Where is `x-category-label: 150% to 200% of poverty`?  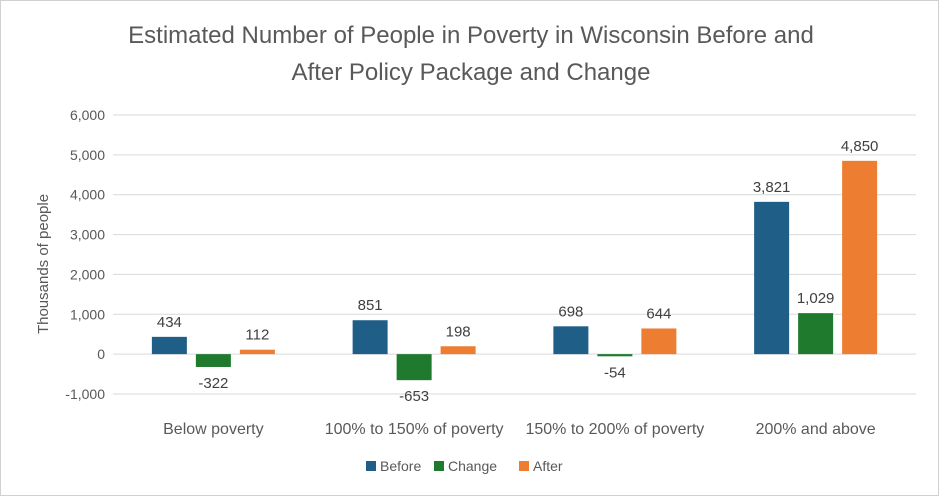
x-category-label: 150% to 200% of poverty is located at coordinates (614, 429).